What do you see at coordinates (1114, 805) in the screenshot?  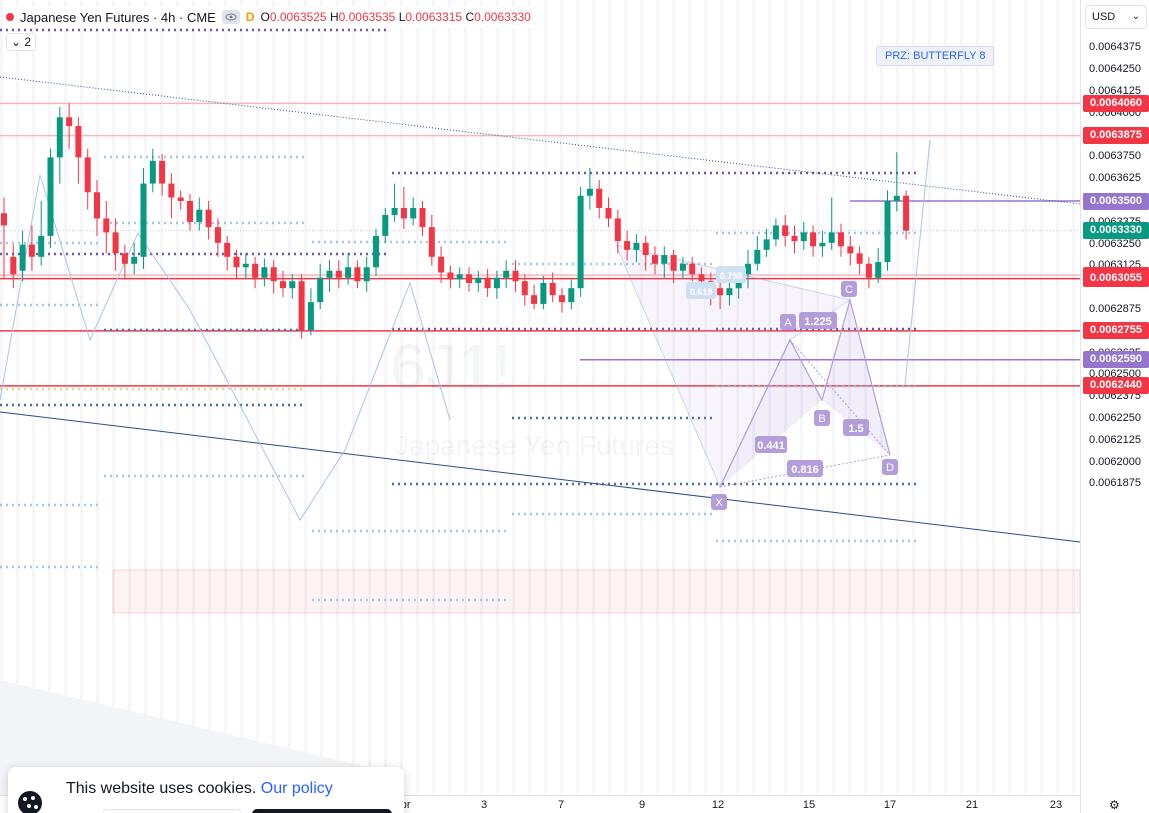 I see `settings-gear-icon: ⚙` at bounding box center [1114, 805].